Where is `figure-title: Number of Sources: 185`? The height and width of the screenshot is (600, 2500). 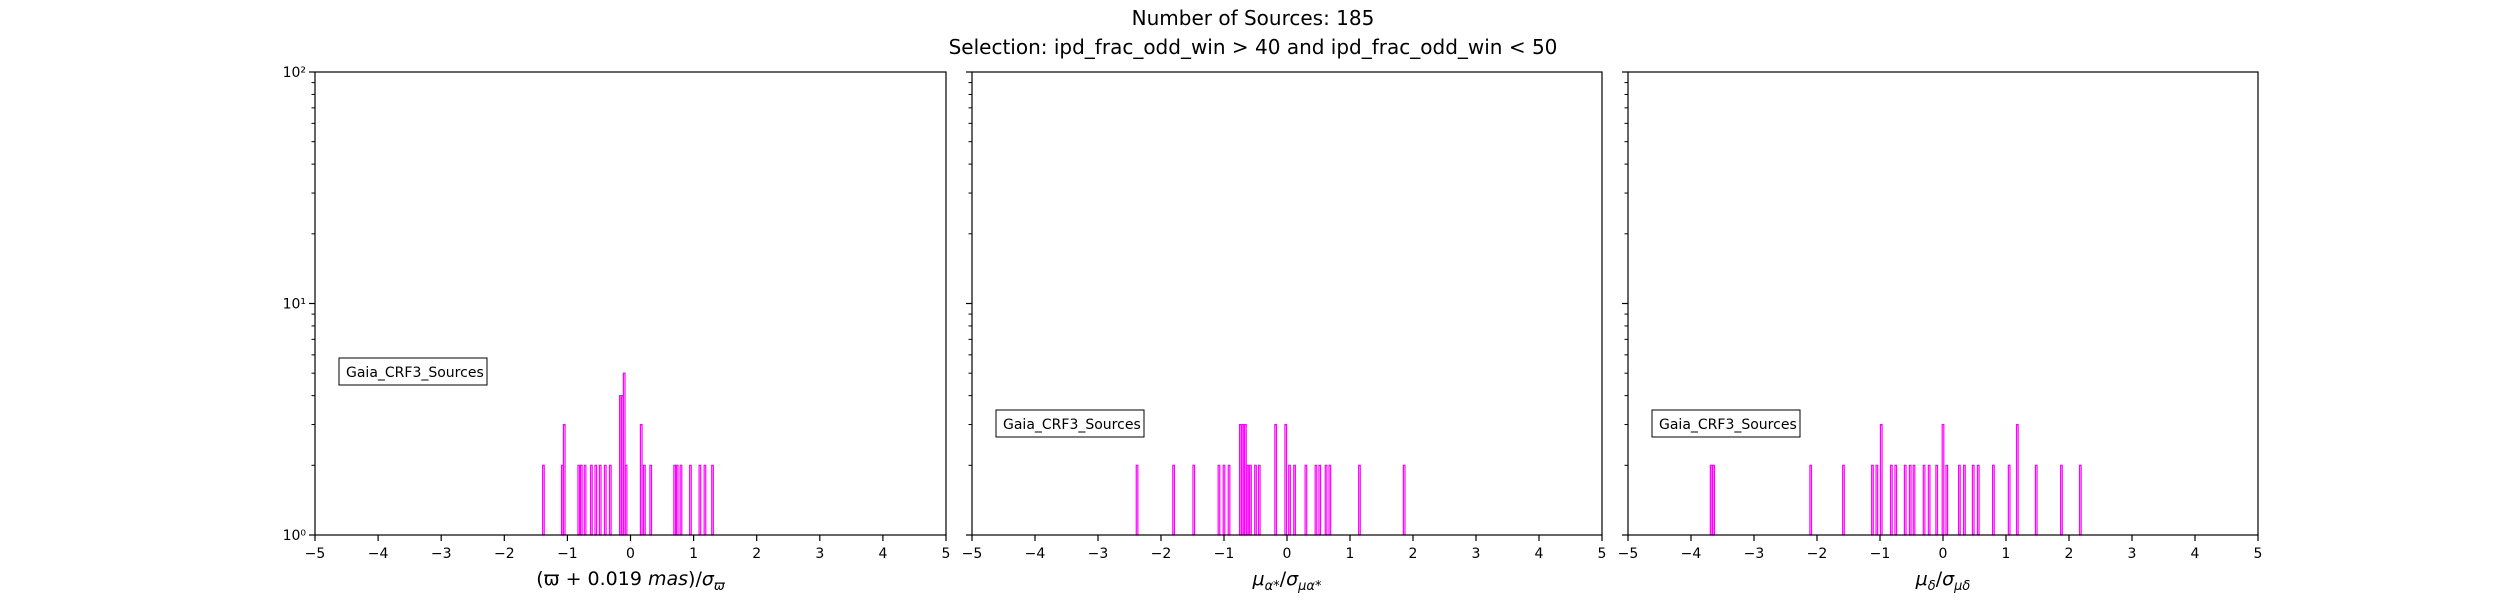 figure-title: Number of Sources: 185 is located at coordinates (1253, 18).